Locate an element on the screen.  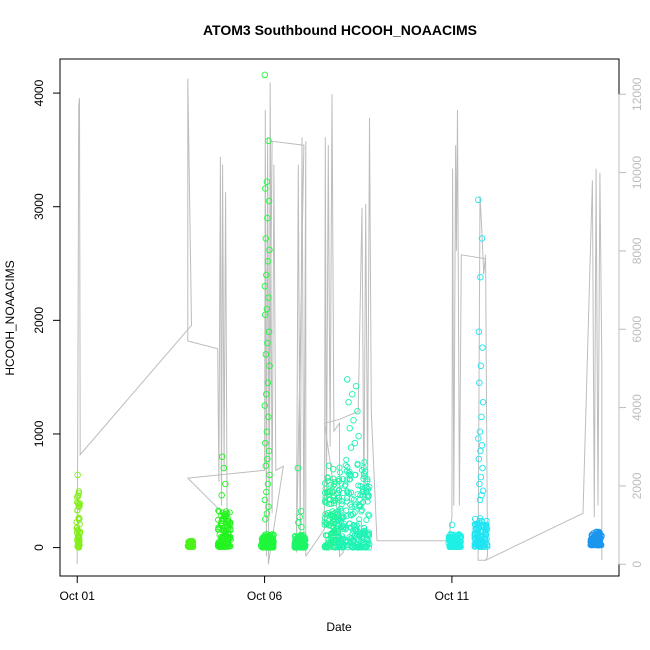
y-tick-label: 1000 is located at coordinates (39, 433).